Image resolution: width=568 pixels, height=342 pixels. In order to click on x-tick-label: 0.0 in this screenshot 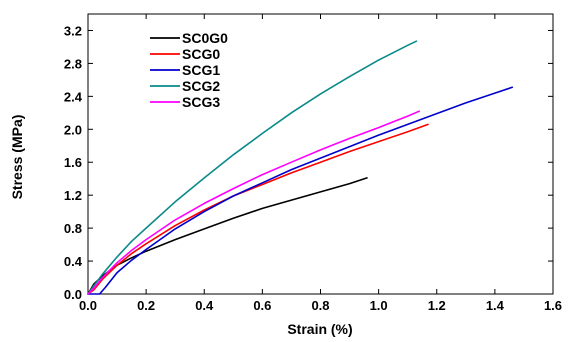, I will do `click(88, 305)`.